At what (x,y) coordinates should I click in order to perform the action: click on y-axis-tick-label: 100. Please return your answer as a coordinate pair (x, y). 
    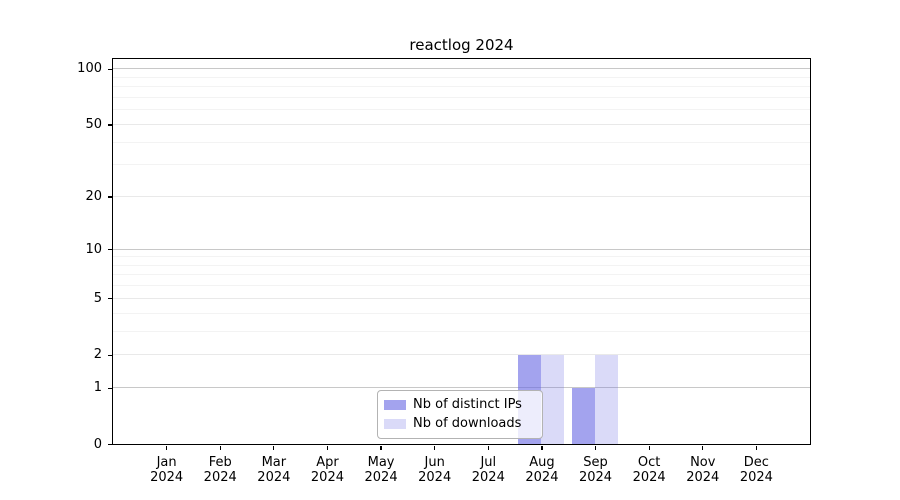
    Looking at the image, I should click on (89, 69).